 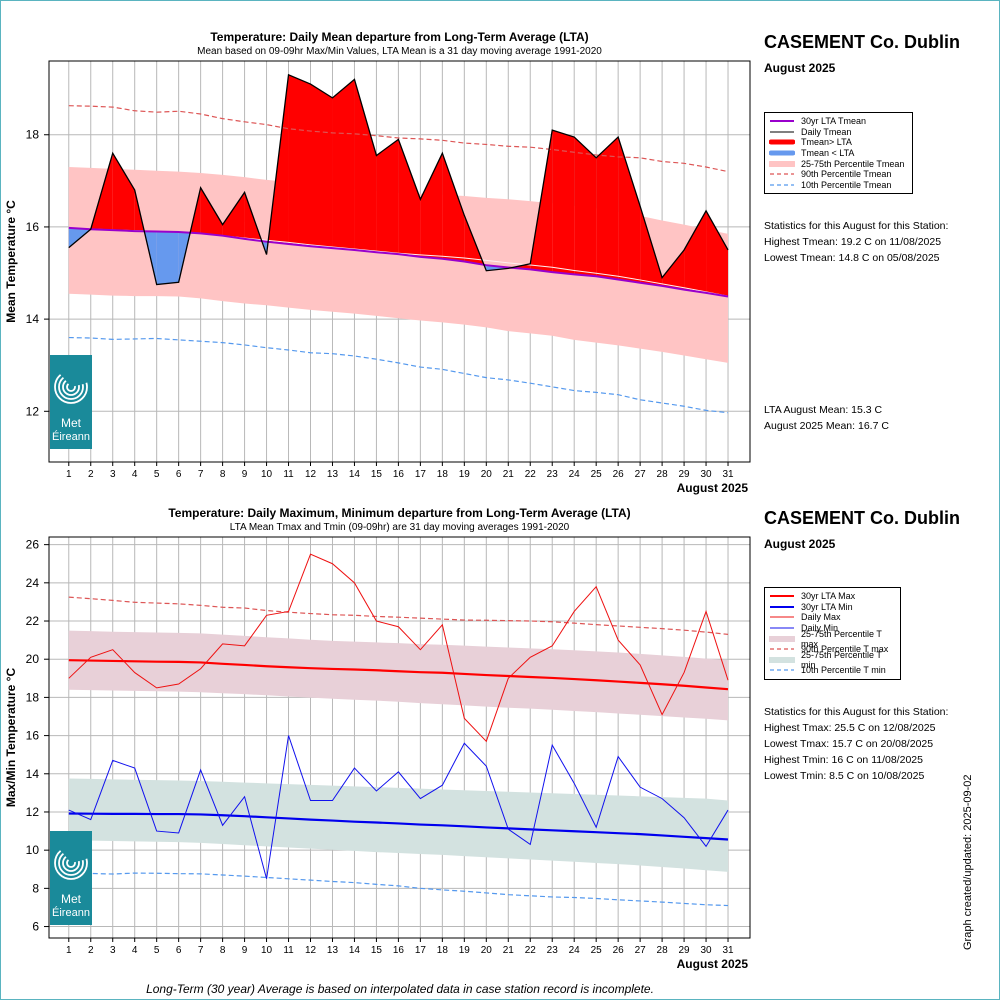 I want to click on legend-label: 25-75th Percentile T min, so click(x=841, y=659).